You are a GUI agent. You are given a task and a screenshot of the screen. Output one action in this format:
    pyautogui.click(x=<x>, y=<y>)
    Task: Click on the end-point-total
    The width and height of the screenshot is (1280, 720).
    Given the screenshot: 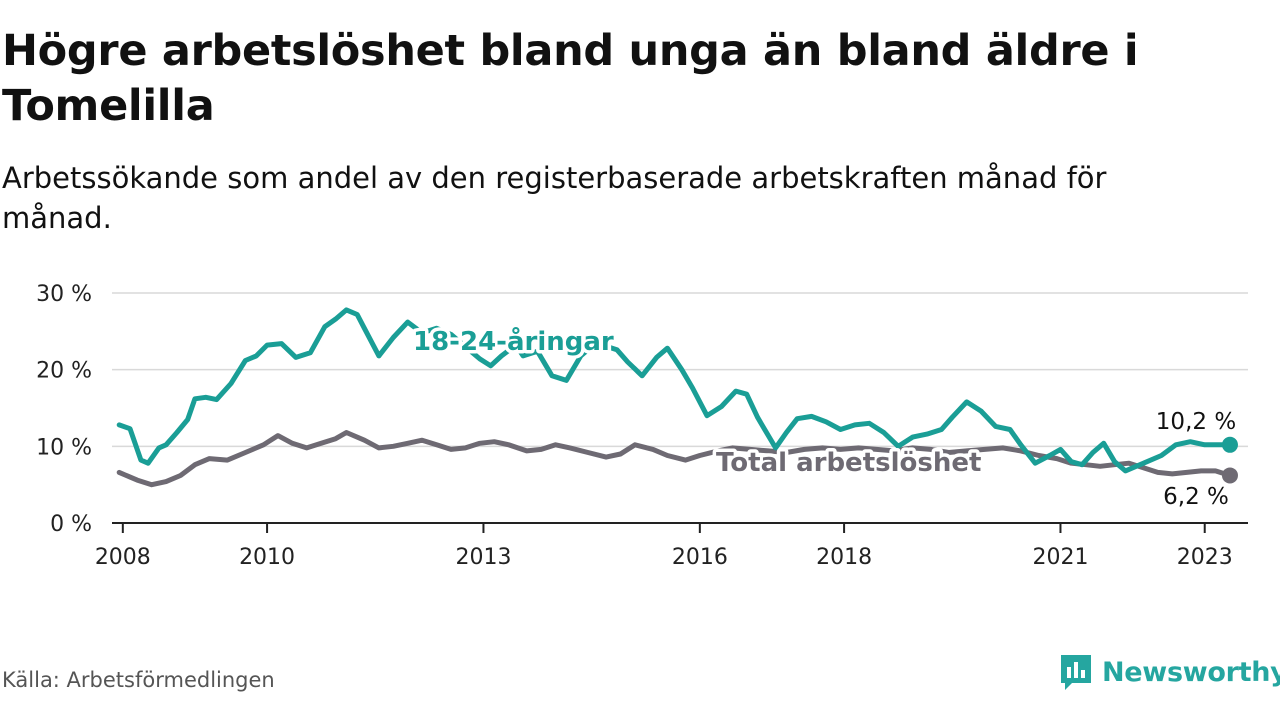 What is the action you would take?
    pyautogui.click(x=1229, y=475)
    